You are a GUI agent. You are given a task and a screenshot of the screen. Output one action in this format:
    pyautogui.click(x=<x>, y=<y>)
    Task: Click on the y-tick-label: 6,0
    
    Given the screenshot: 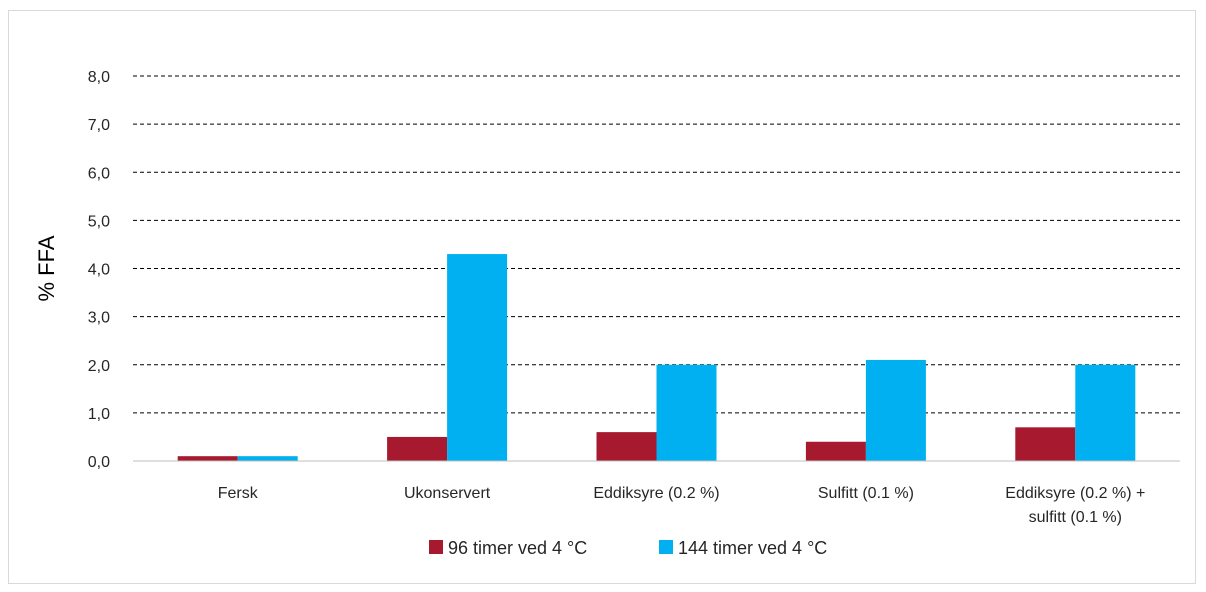 What is the action you would take?
    pyautogui.click(x=99, y=173)
    